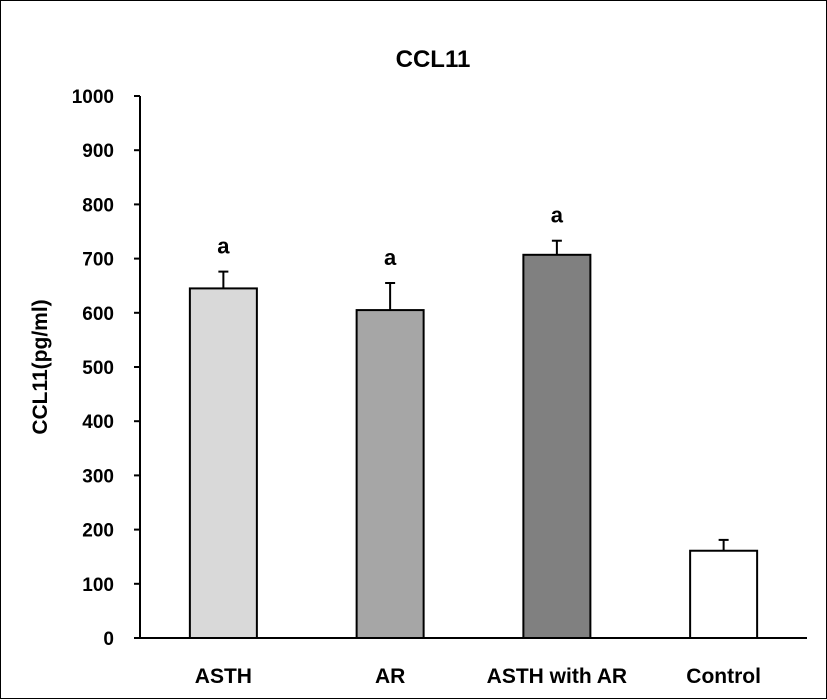 The width and height of the screenshot is (827, 700). I want to click on x-axis-labels: ASTH AR ASTH with AR Control, so click(478, 676).